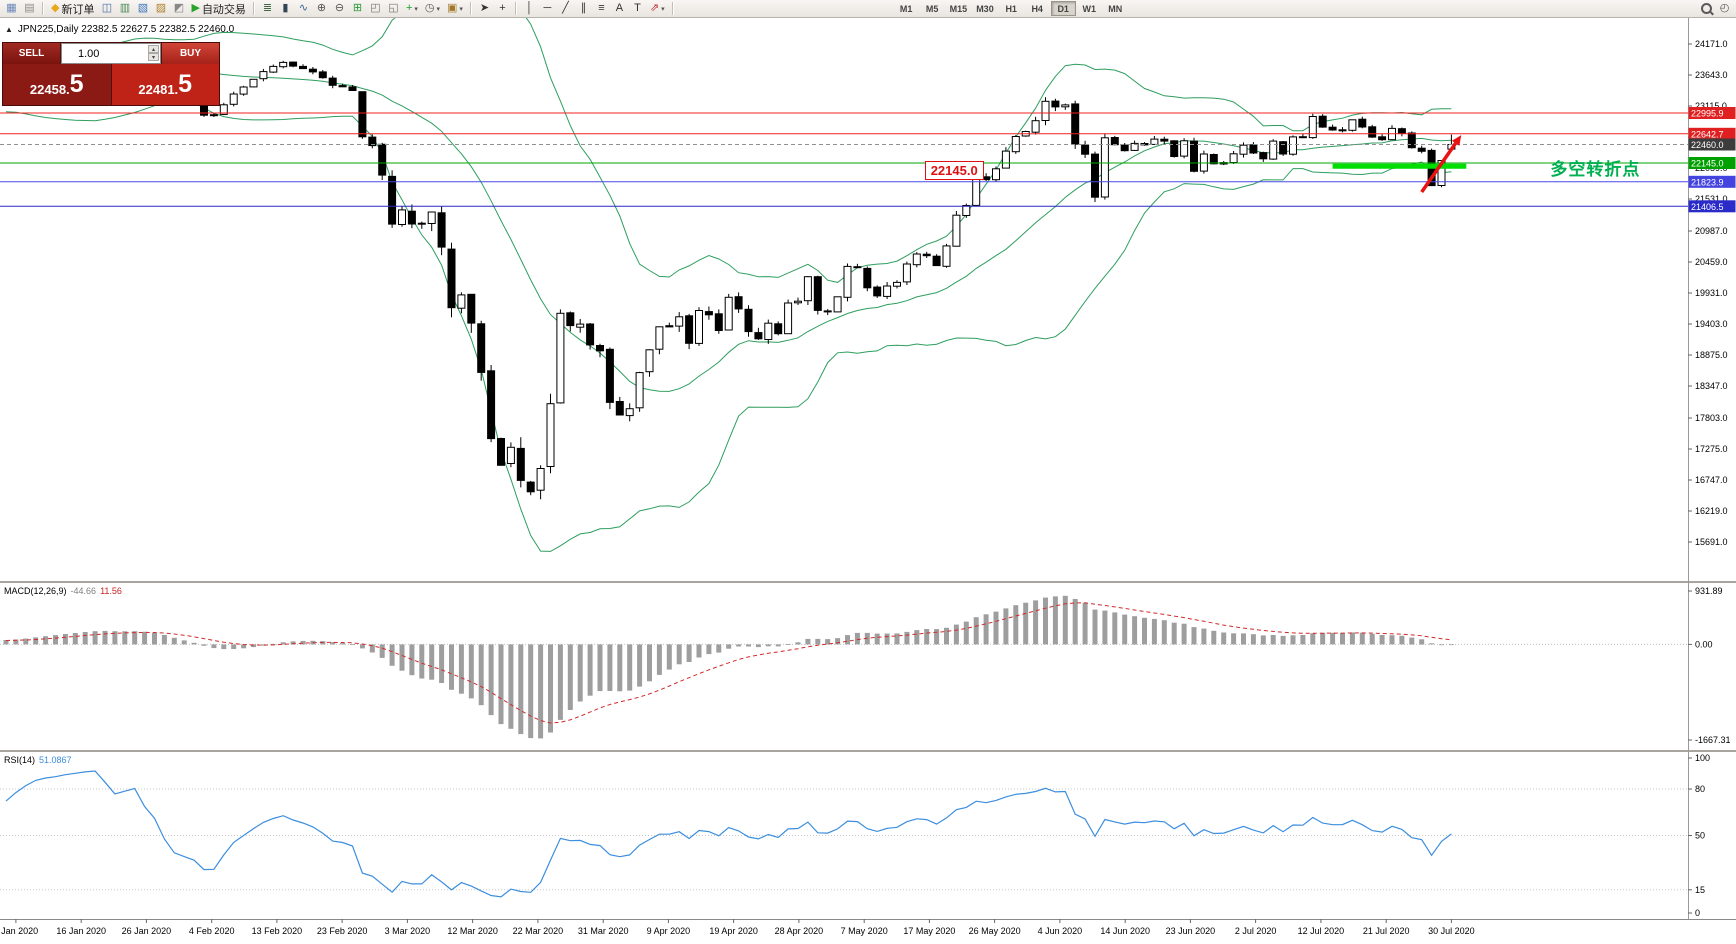  I want to click on timeframe-mn: MN, so click(1115, 8).